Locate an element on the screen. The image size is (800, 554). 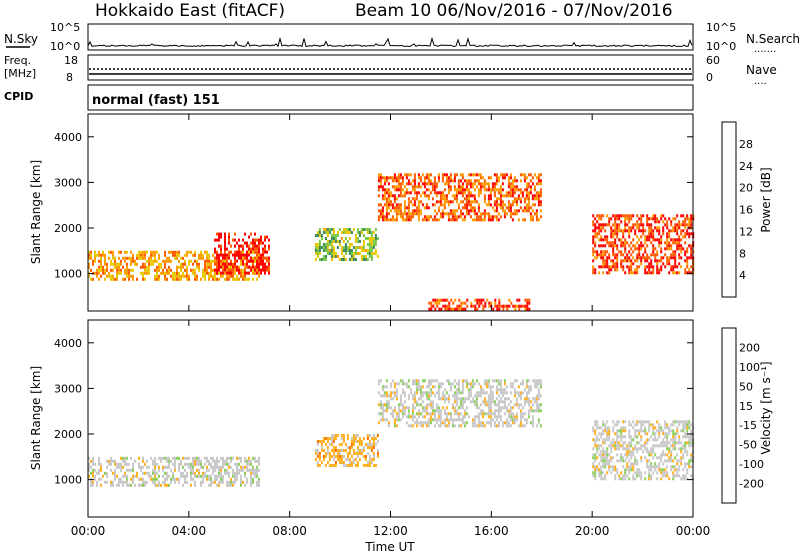
power-colorbar-tick-4: 12 is located at coordinates (746, 231).